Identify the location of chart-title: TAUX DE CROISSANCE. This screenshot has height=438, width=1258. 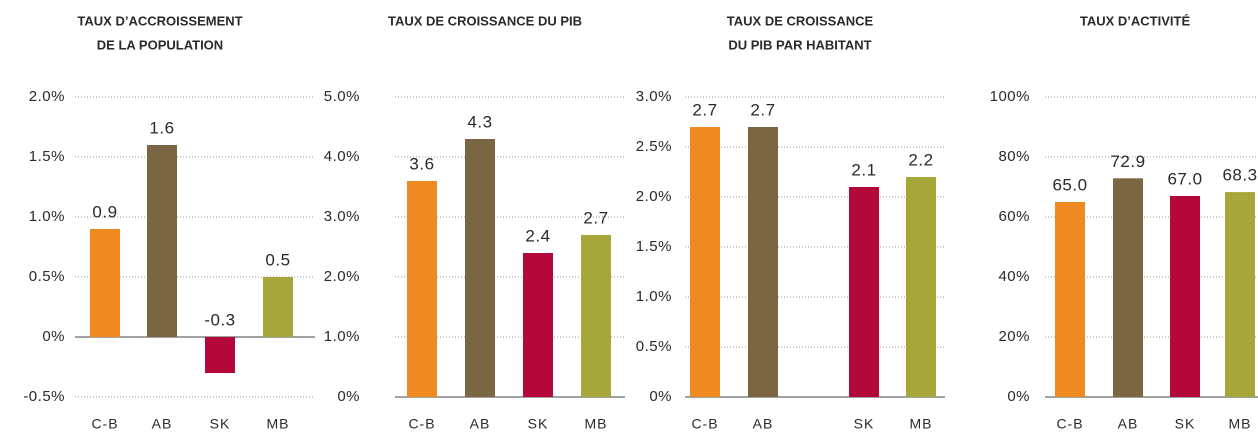
(800, 20).